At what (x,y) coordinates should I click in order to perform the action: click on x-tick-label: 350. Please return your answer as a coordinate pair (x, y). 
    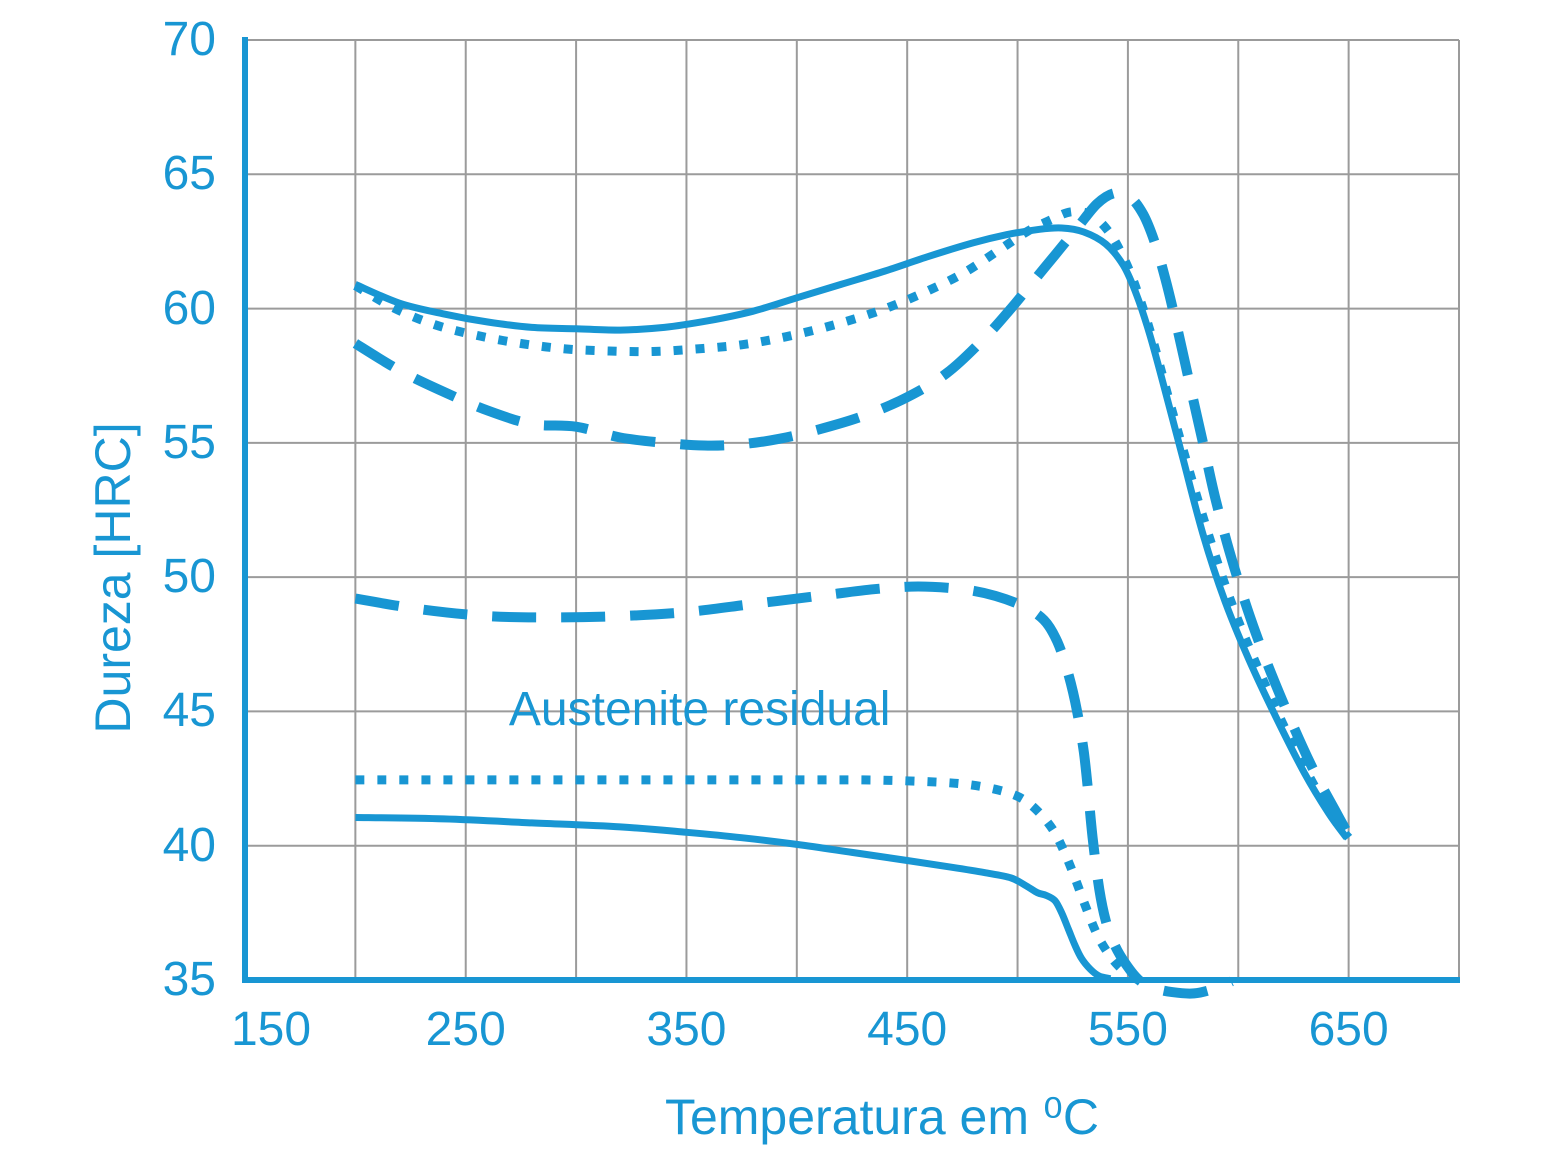
    Looking at the image, I should click on (686, 1029).